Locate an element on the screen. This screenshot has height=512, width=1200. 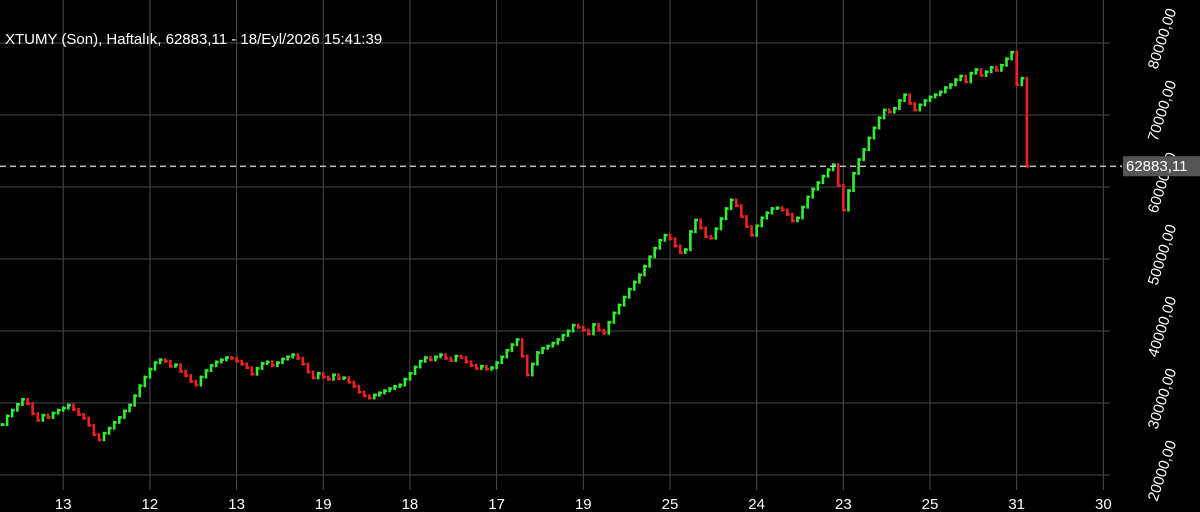
x-tick-label: 30 is located at coordinates (1103, 504).